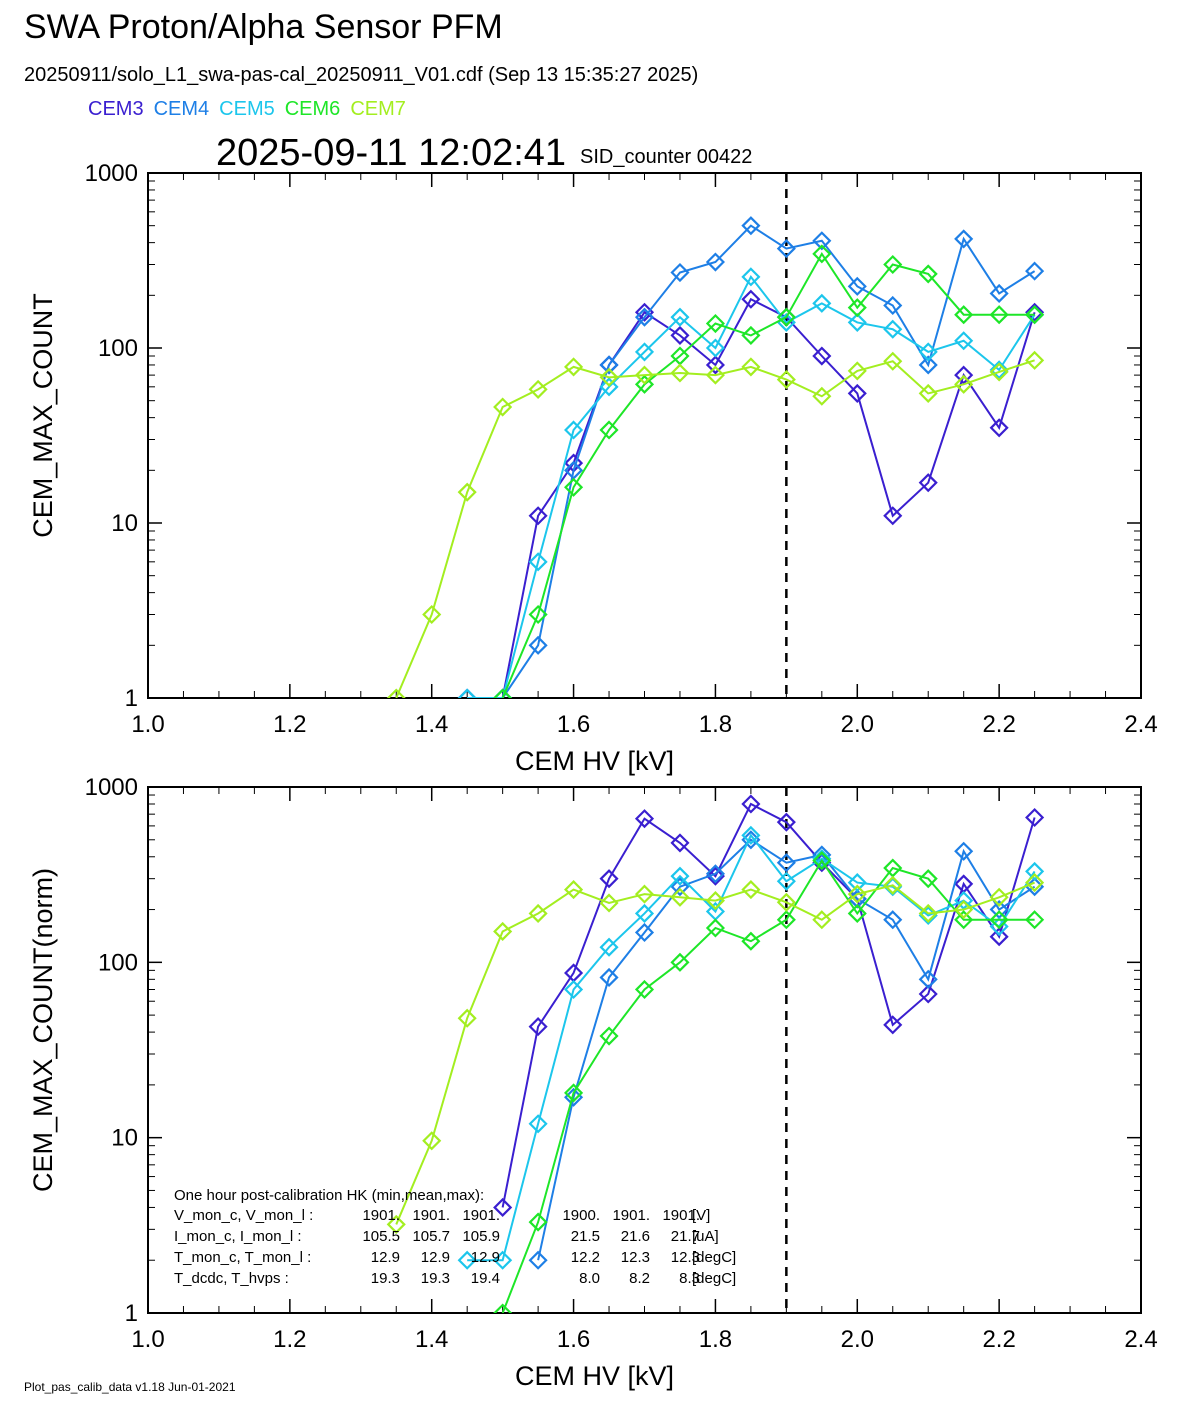 The image size is (1201, 1411). Describe the element at coordinates (130, 1387) in the screenshot. I see `footer-version: Plot_pas_calib_data v1.18 Jun-01-2021` at that location.